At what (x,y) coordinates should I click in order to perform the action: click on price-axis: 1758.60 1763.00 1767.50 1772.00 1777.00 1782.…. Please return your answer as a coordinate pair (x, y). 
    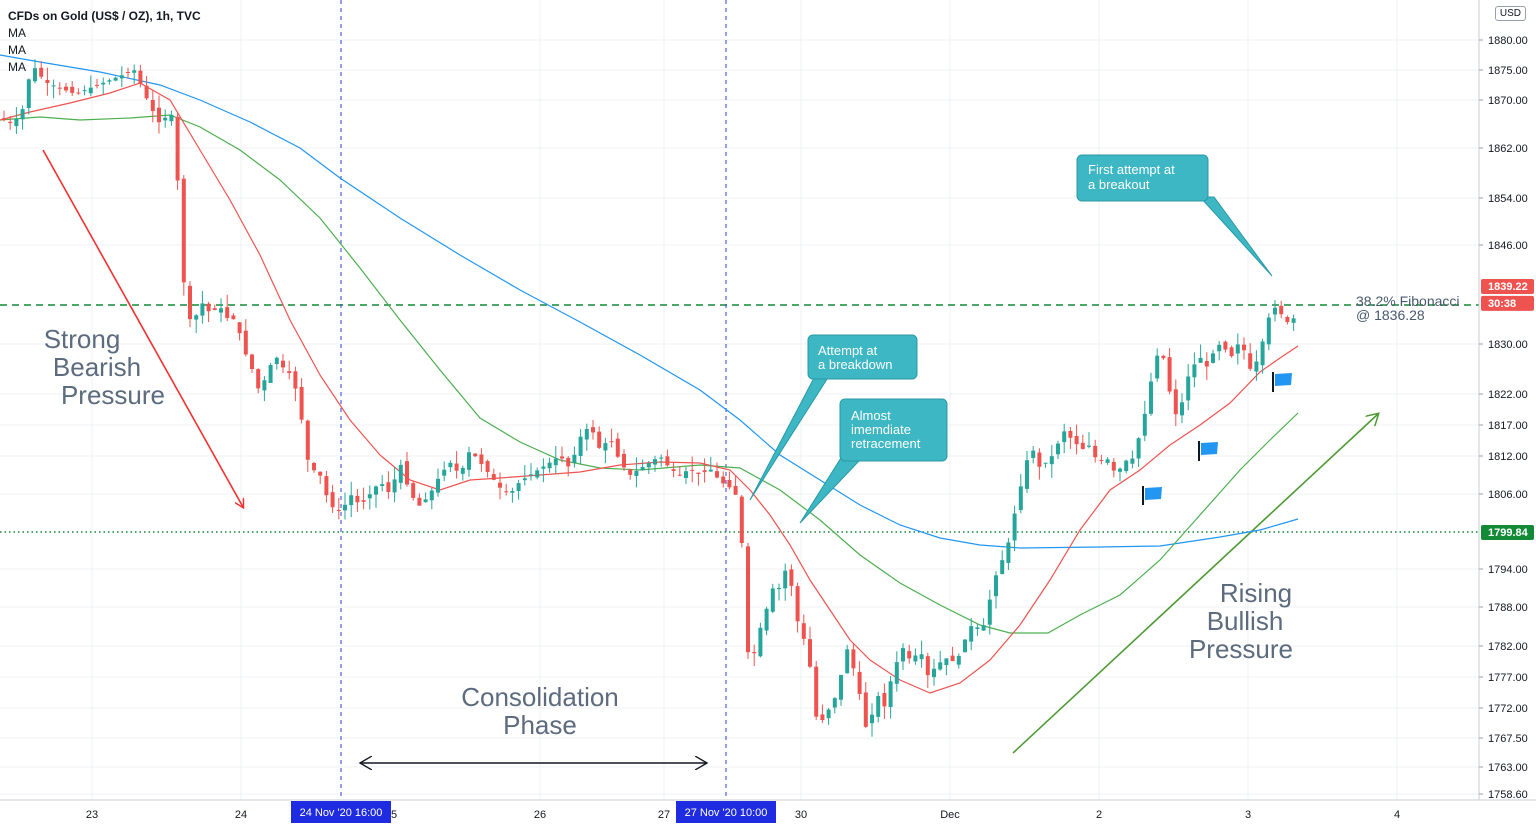
    Looking at the image, I should click on (1507, 413).